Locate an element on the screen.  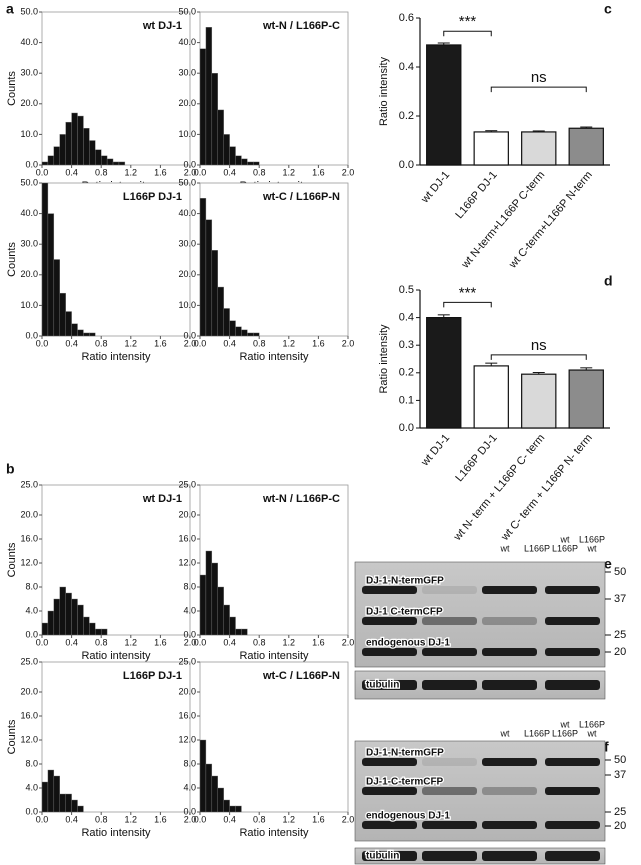
x-tick-label: wt C- term + L166P N- term is located at coordinates (546, 488).